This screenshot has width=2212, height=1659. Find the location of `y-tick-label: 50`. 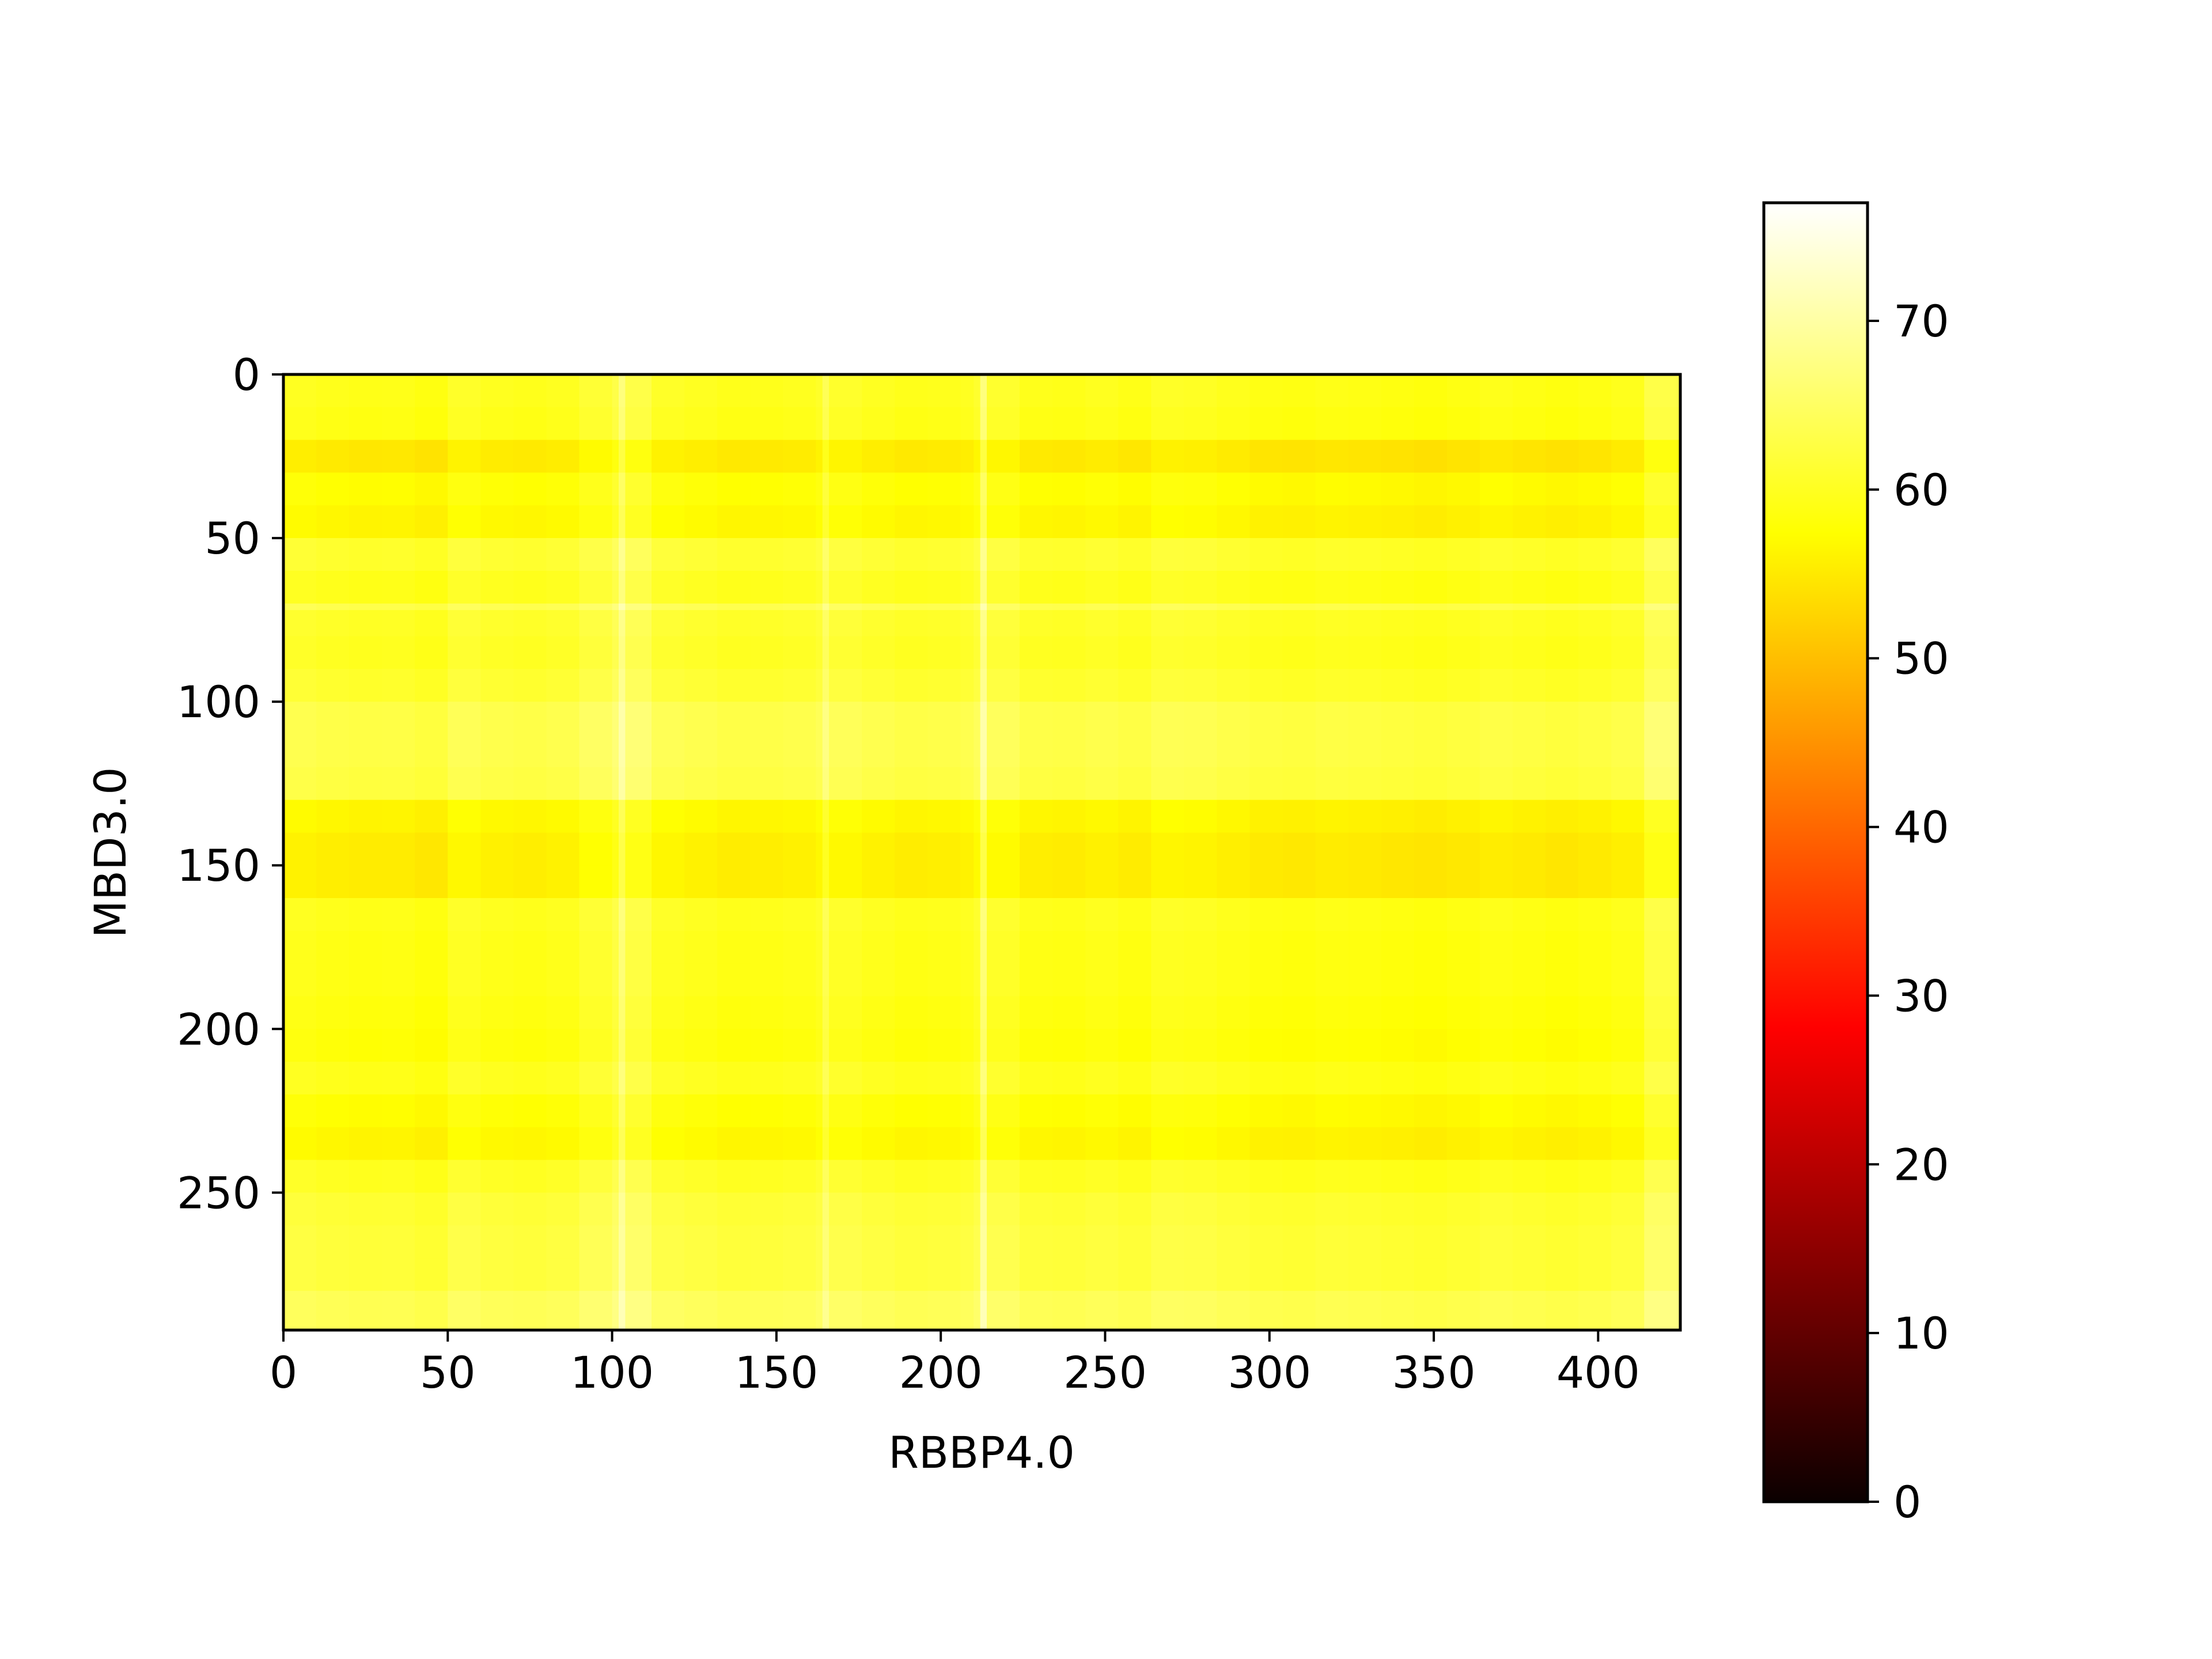

y-tick-label: 50 is located at coordinates (232, 538).